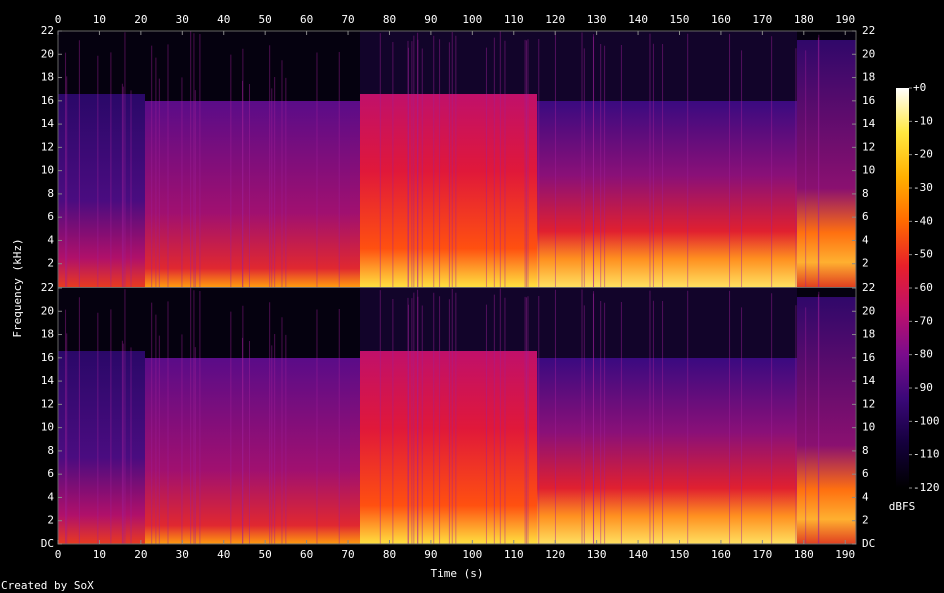 This screenshot has height=593, width=944. What do you see at coordinates (923, 154) in the screenshot?
I see `colorbar-tick-label: -20` at bounding box center [923, 154].